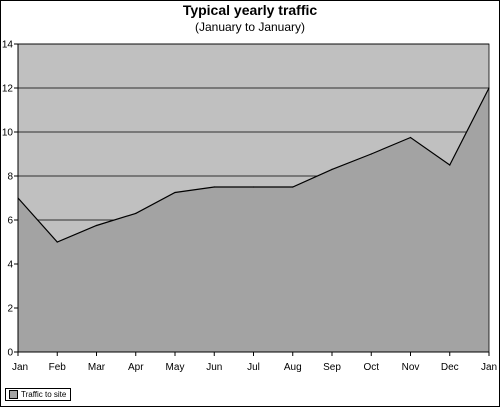 The image size is (500, 407). What do you see at coordinates (44, 394) in the screenshot?
I see `legend-label: Traffic to site` at bounding box center [44, 394].